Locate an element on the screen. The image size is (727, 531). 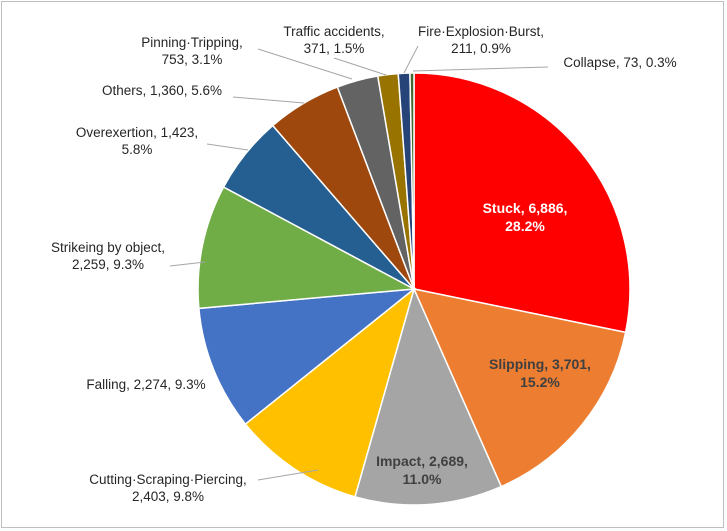
data-label: Cutting·Scraping·Piercing, 2,403, 9.8% is located at coordinates (168, 488).